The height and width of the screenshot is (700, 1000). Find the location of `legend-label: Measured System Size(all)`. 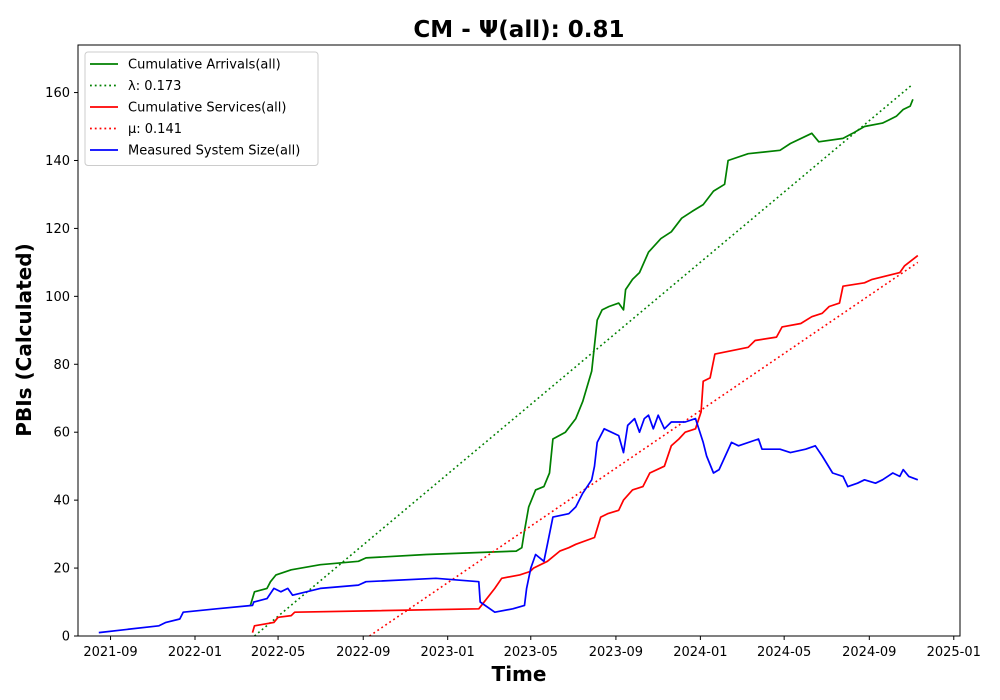

legend-label: Measured System Size(all) is located at coordinates (214, 151).